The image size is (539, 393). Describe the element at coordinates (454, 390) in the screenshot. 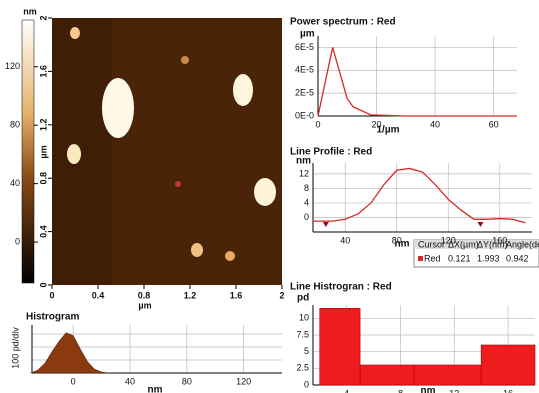

I see `x-tick-label: 12` at that location.